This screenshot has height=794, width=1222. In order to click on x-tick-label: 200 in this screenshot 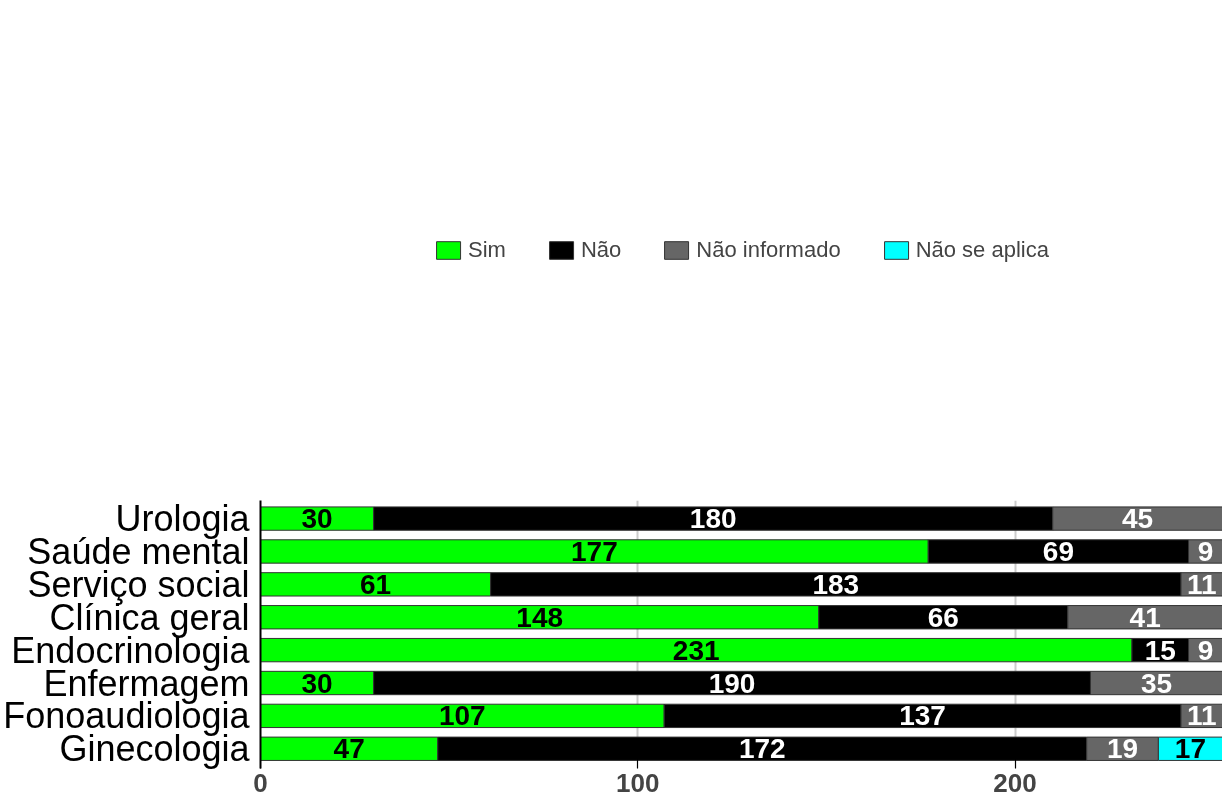, I will do `click(1015, 780)`.